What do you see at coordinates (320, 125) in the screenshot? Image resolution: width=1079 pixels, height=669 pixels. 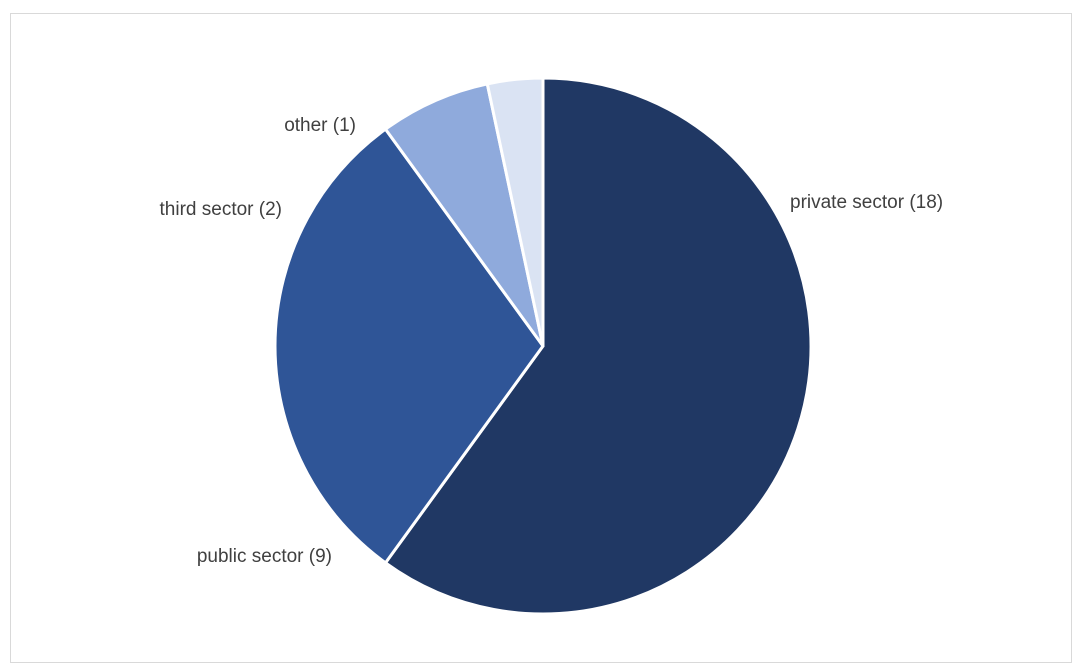 I see `slice-label-other: other (1)` at bounding box center [320, 125].